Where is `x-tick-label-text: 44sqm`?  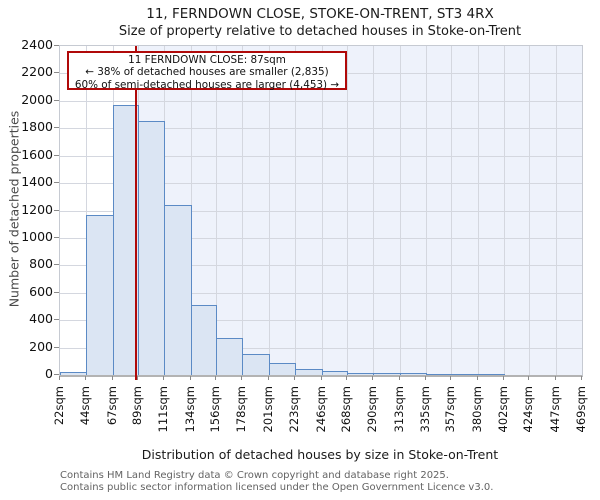
x-tick-label-text: 44sqm is located at coordinates (84, 406).